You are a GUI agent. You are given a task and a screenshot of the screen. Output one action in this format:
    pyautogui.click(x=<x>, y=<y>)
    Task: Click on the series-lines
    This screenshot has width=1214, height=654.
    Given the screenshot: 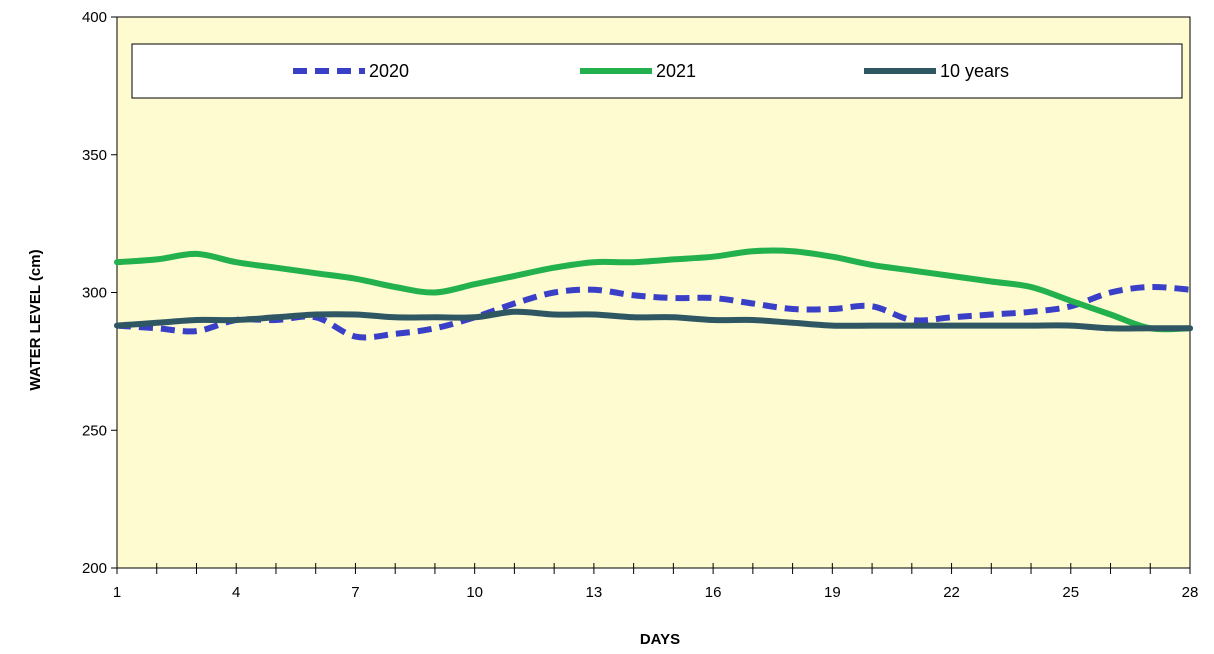 What is the action you would take?
    pyautogui.click(x=653, y=294)
    